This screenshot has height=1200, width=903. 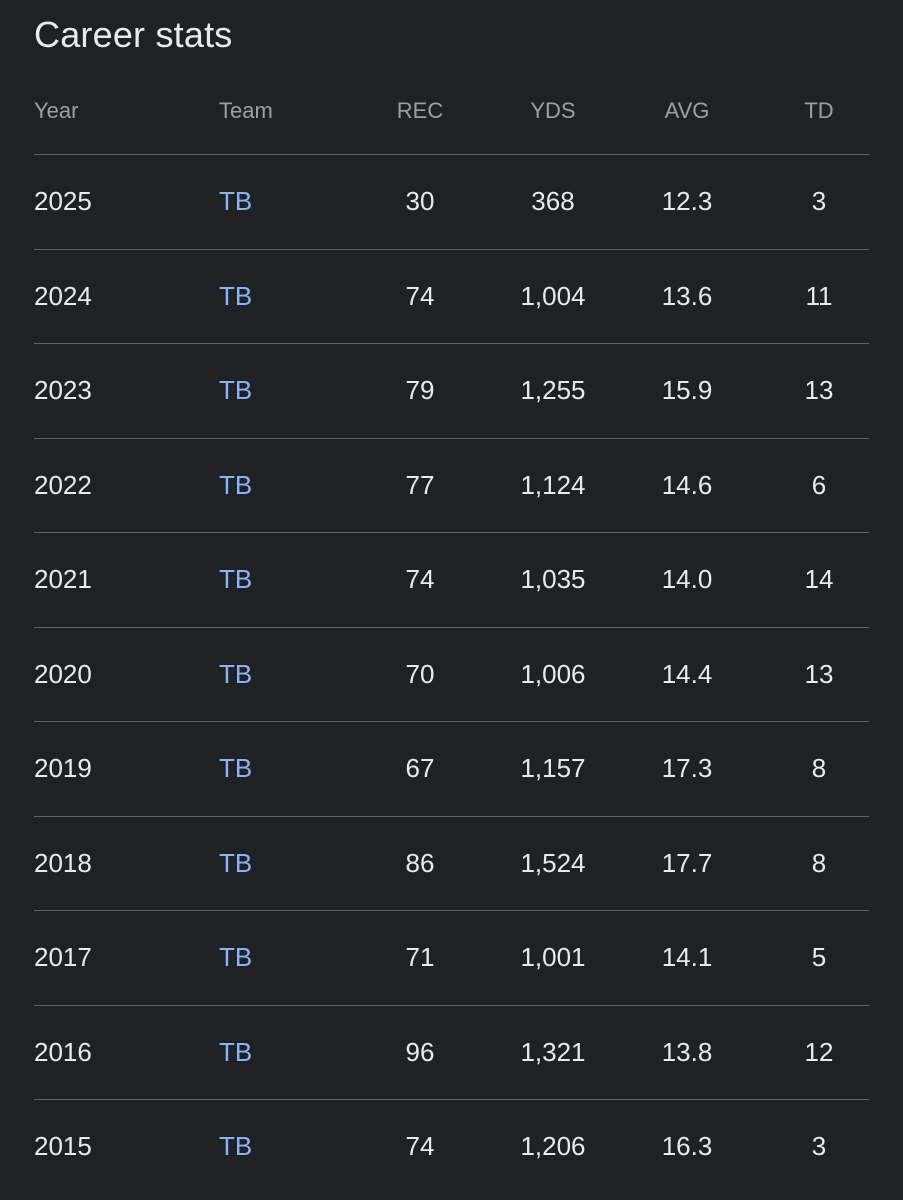 What do you see at coordinates (63, 1051) in the screenshot?
I see `year-cell: 2016` at bounding box center [63, 1051].